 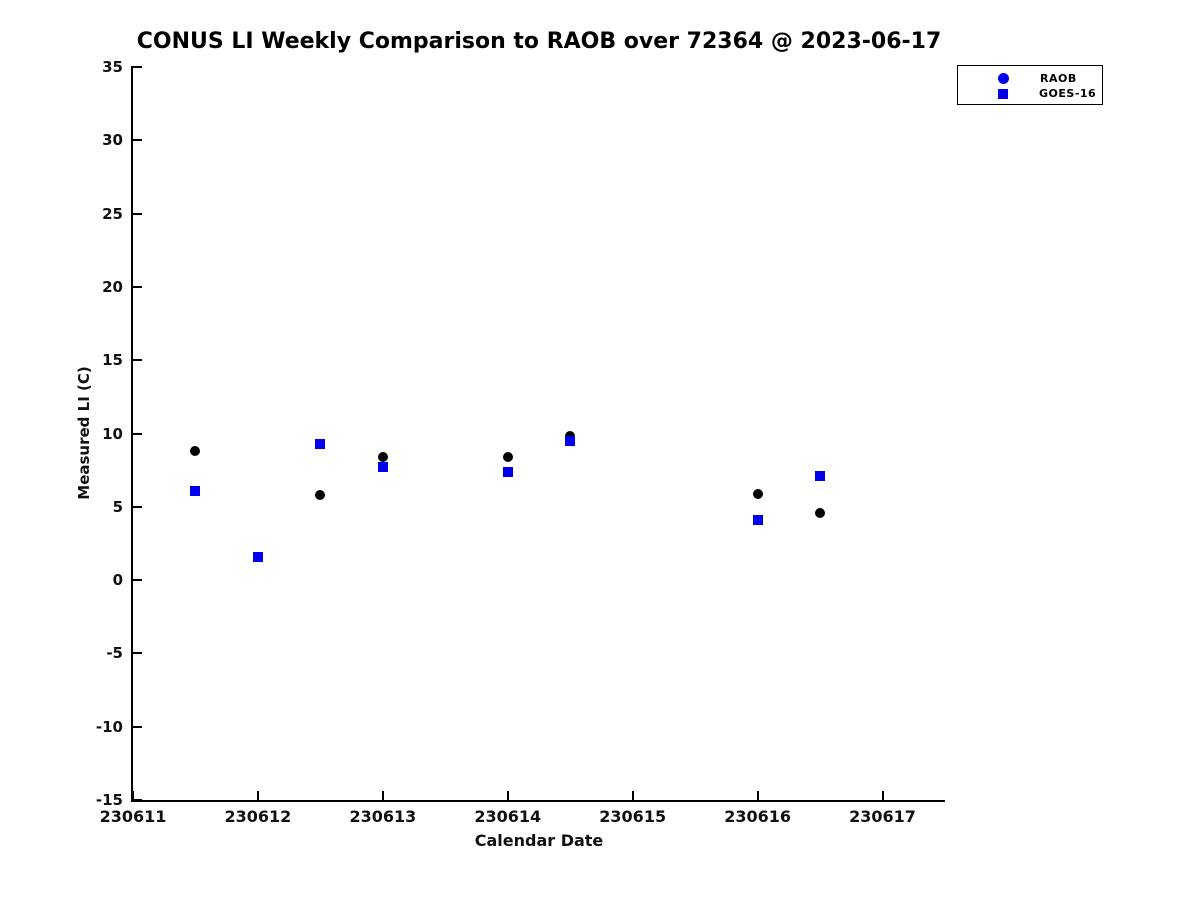 What do you see at coordinates (112, 433) in the screenshot?
I see `y-tick-label: 10` at bounding box center [112, 433].